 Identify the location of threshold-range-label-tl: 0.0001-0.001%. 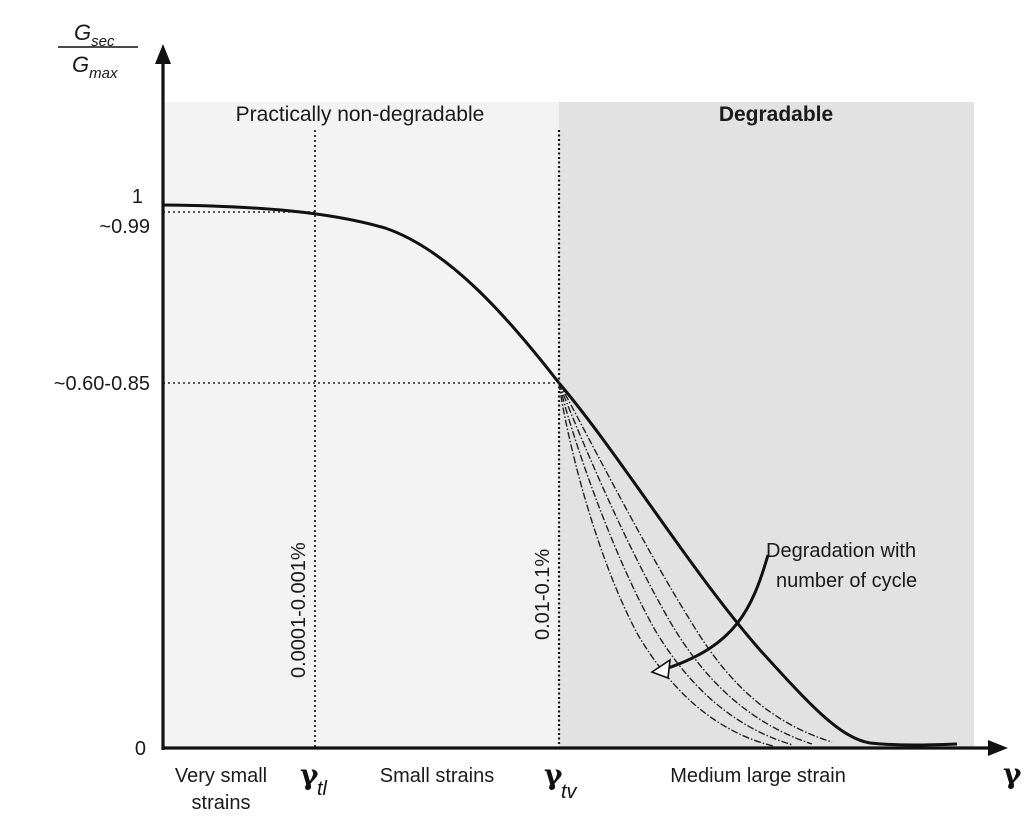
(299, 610).